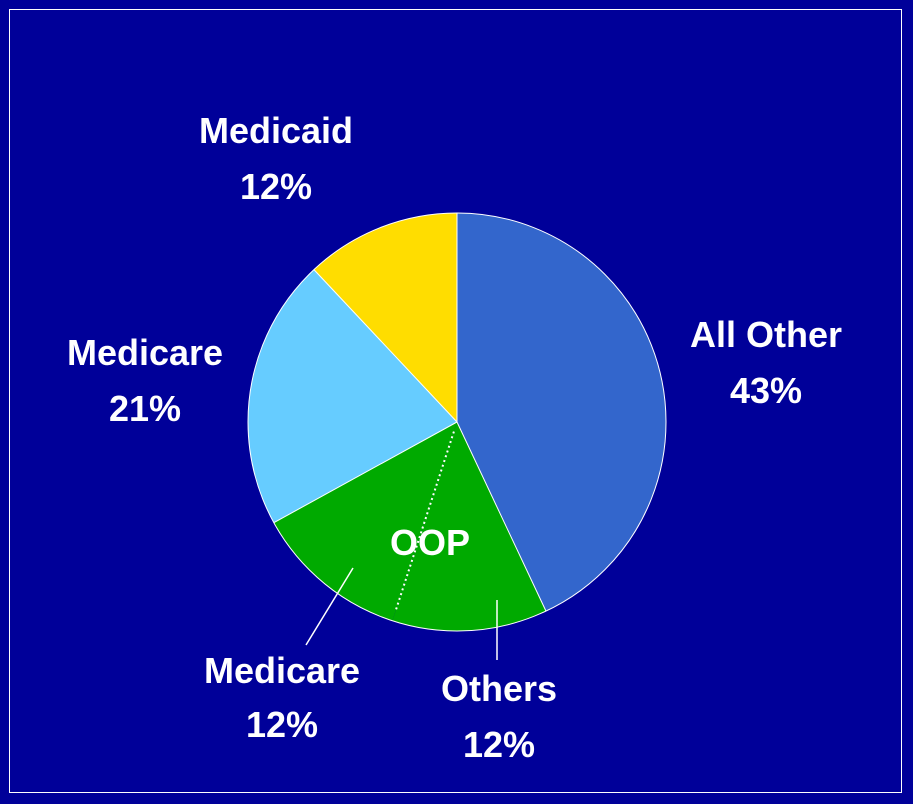 The image size is (913, 804). I want to click on leader-line-oop-medicare, so click(329, 606).